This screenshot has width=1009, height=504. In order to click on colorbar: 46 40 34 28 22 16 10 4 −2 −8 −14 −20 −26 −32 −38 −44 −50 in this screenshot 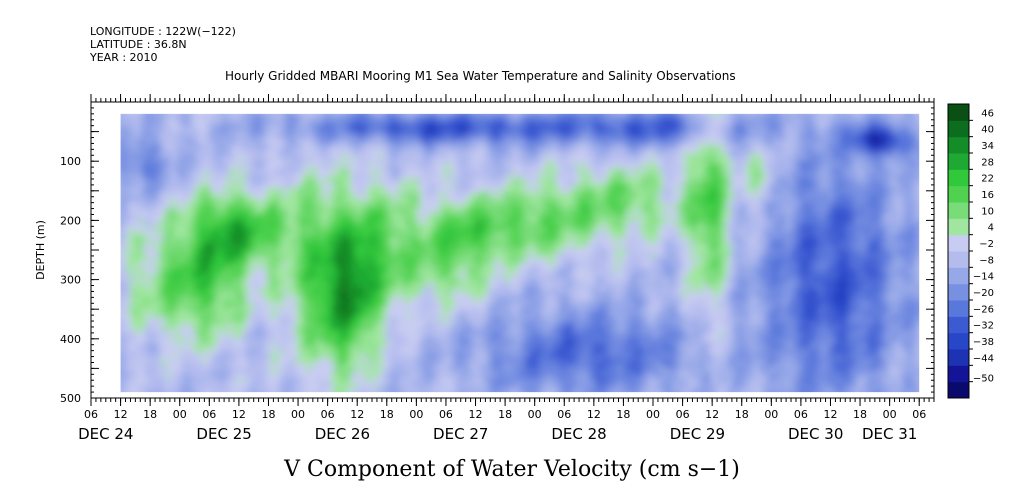, I will do `click(971, 251)`.